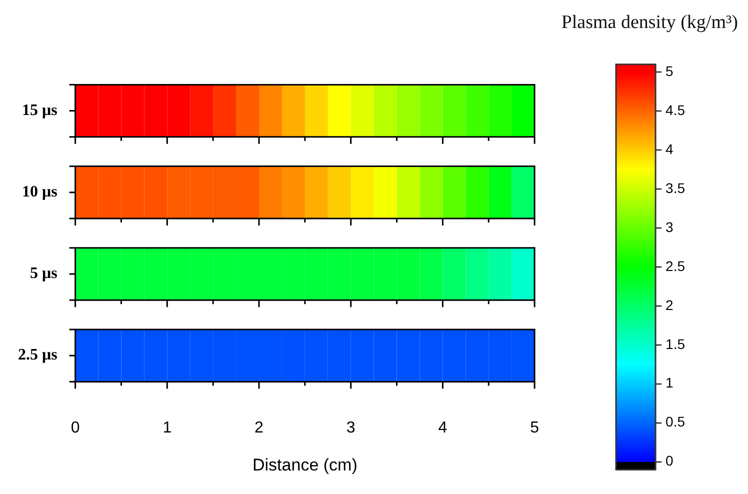  What do you see at coordinates (305, 464) in the screenshot?
I see `x-axis-title: Distance (cm)` at bounding box center [305, 464].